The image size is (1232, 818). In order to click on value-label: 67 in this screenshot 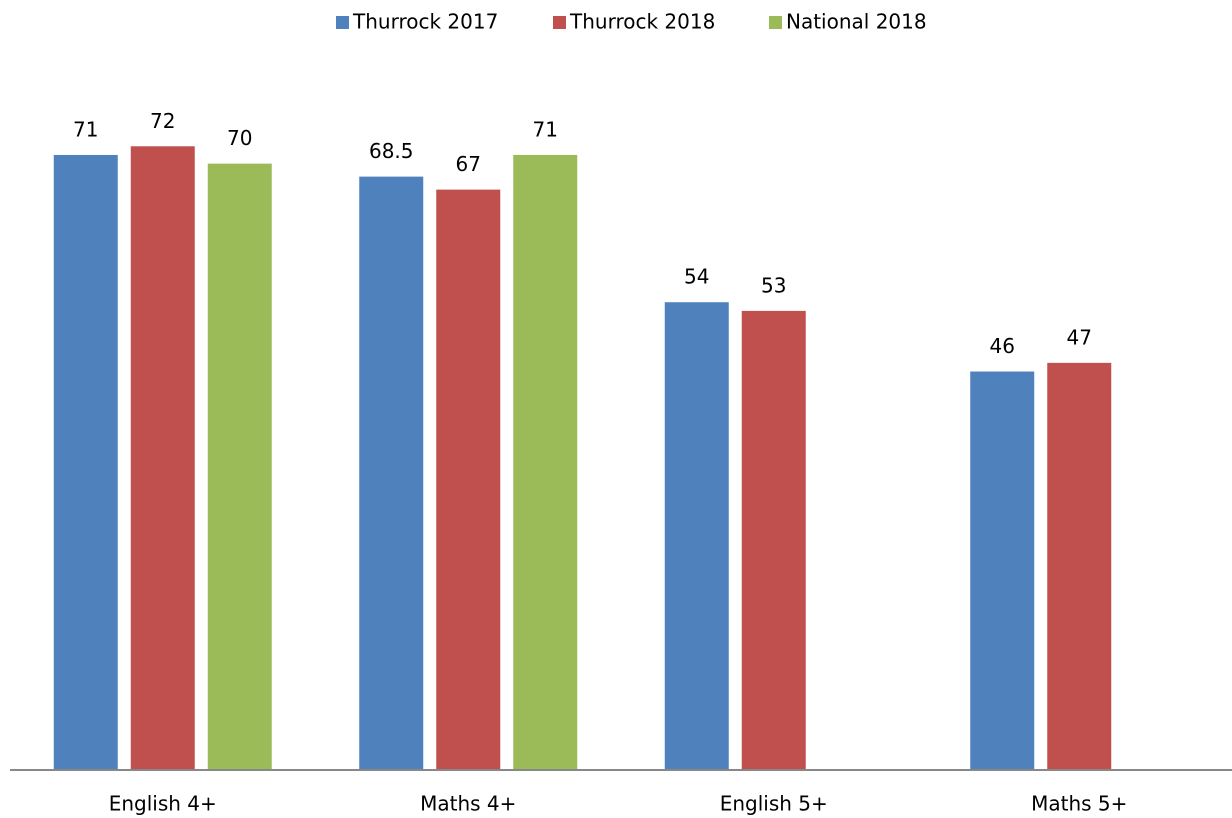, I will do `click(468, 164)`.